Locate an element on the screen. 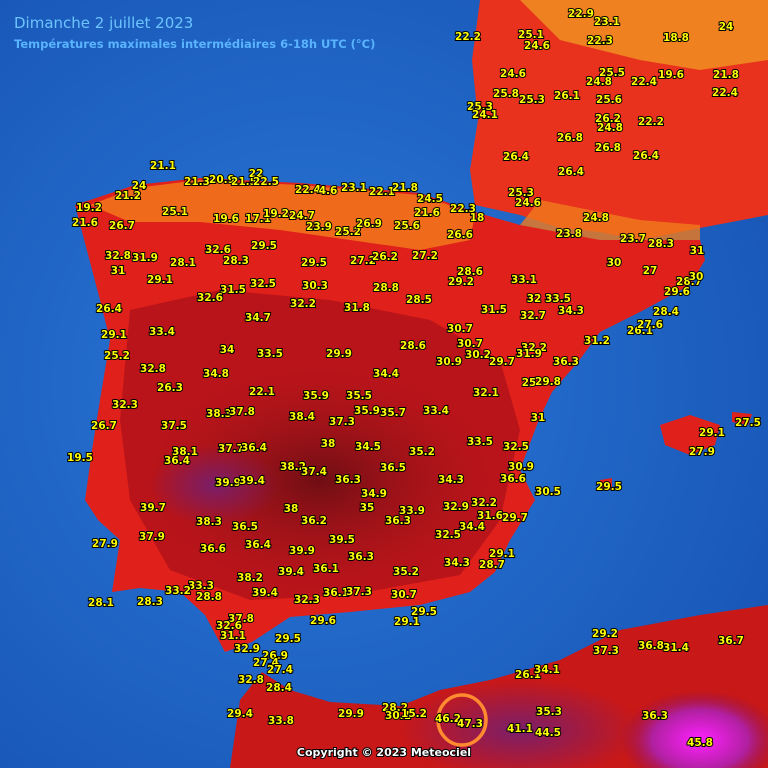 This screenshot has height=768, width=768. temperature-label: 26.7 is located at coordinates (122, 226).